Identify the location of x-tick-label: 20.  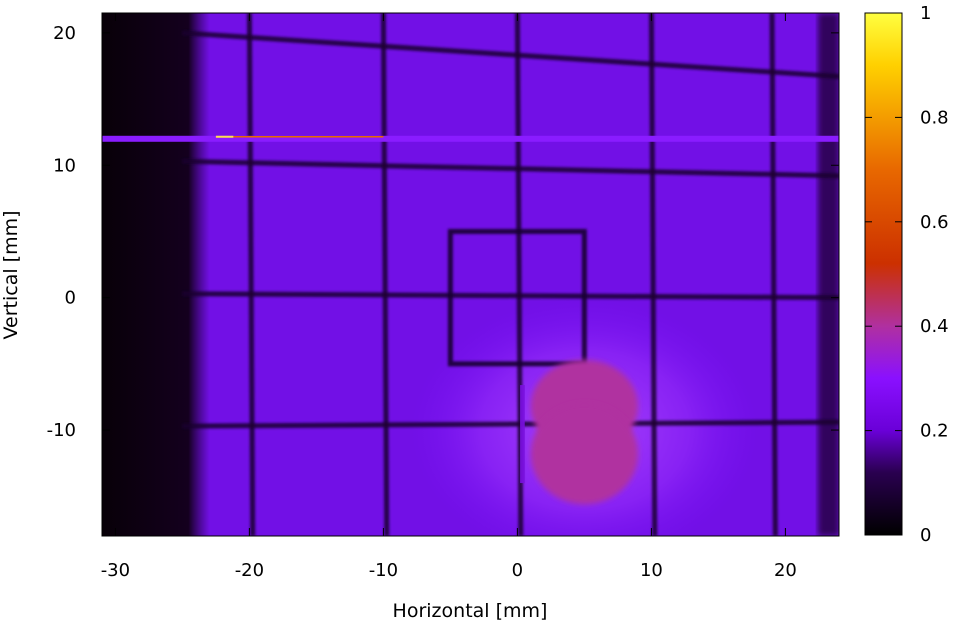
(785, 570).